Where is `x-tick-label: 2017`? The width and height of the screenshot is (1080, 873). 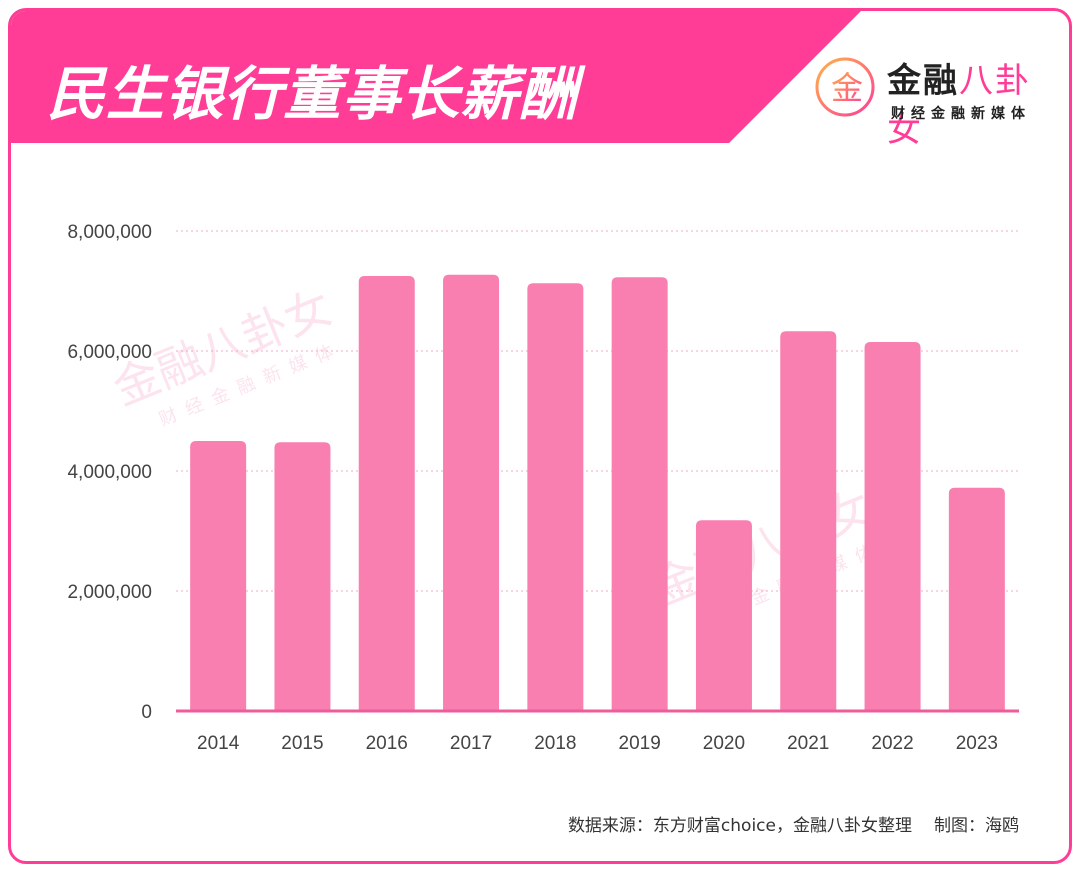 x-tick-label: 2017 is located at coordinates (471, 743).